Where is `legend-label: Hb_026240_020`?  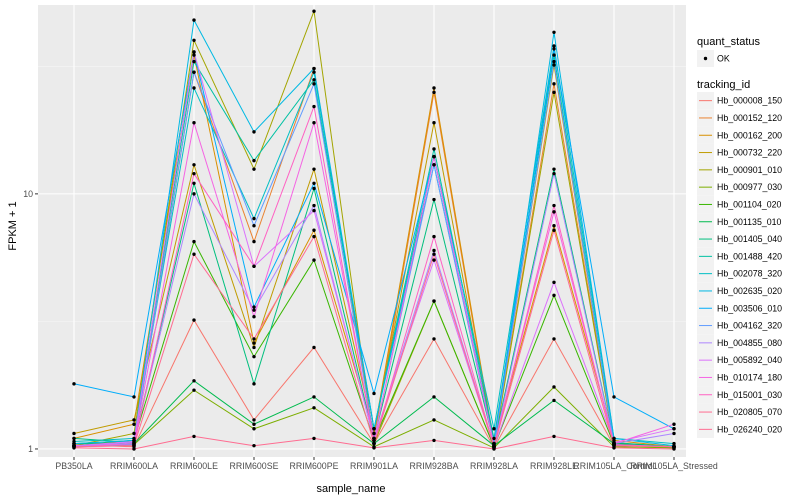
legend-label: Hb_026240_020 is located at coordinates (749, 429).